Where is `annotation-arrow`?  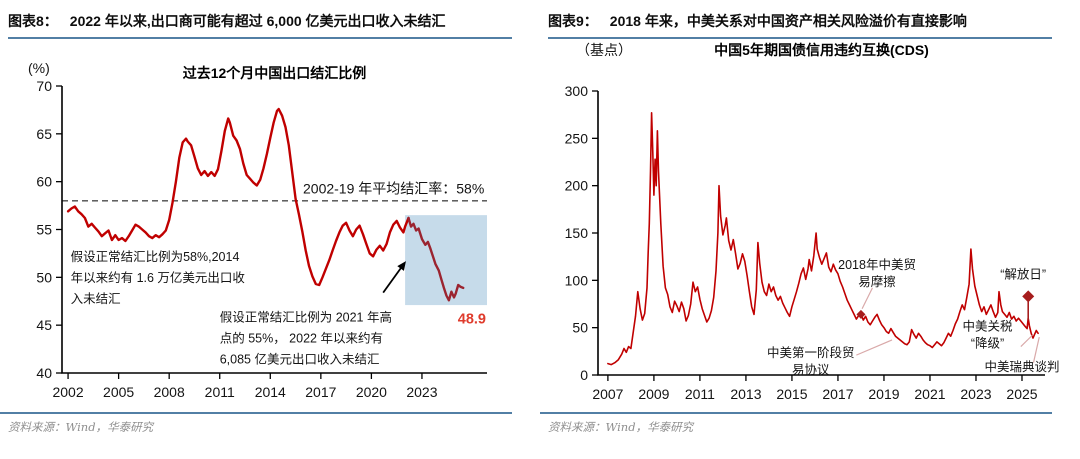
annotation-arrow is located at coordinates (393, 279).